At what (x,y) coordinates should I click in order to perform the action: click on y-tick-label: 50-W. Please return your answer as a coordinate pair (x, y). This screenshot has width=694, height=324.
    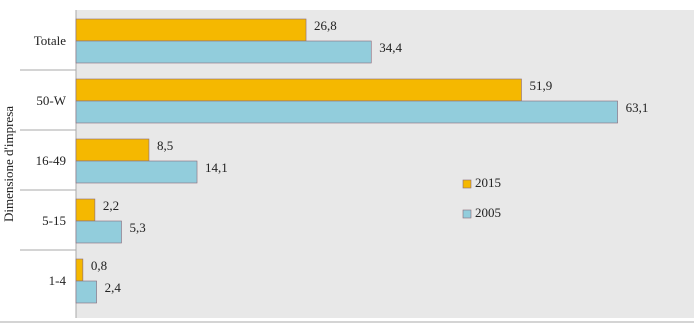
    Looking at the image, I should click on (51, 100).